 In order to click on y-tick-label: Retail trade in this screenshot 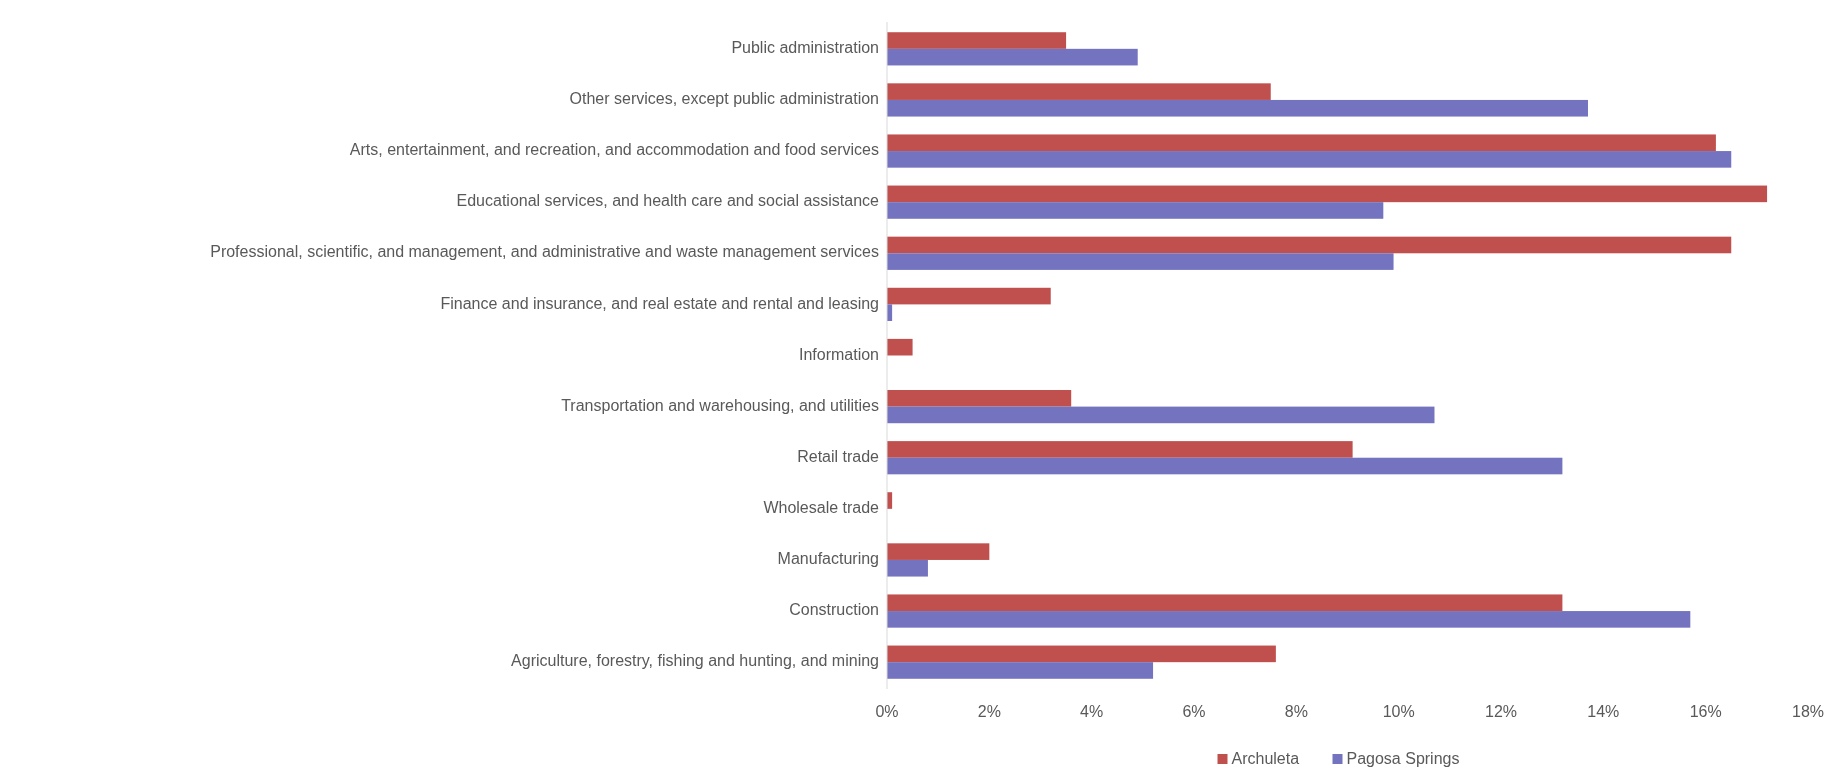, I will do `click(838, 456)`.